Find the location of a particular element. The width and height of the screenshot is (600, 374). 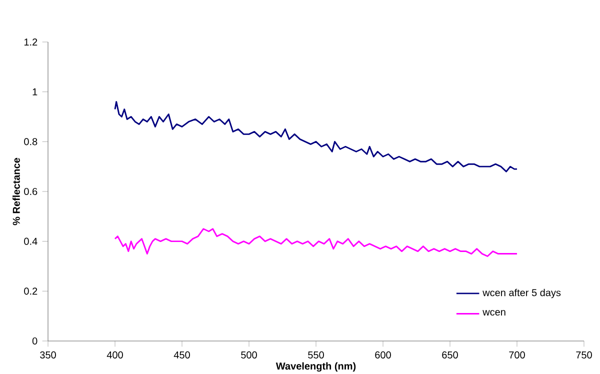

x-tick-label: 750 is located at coordinates (584, 354).